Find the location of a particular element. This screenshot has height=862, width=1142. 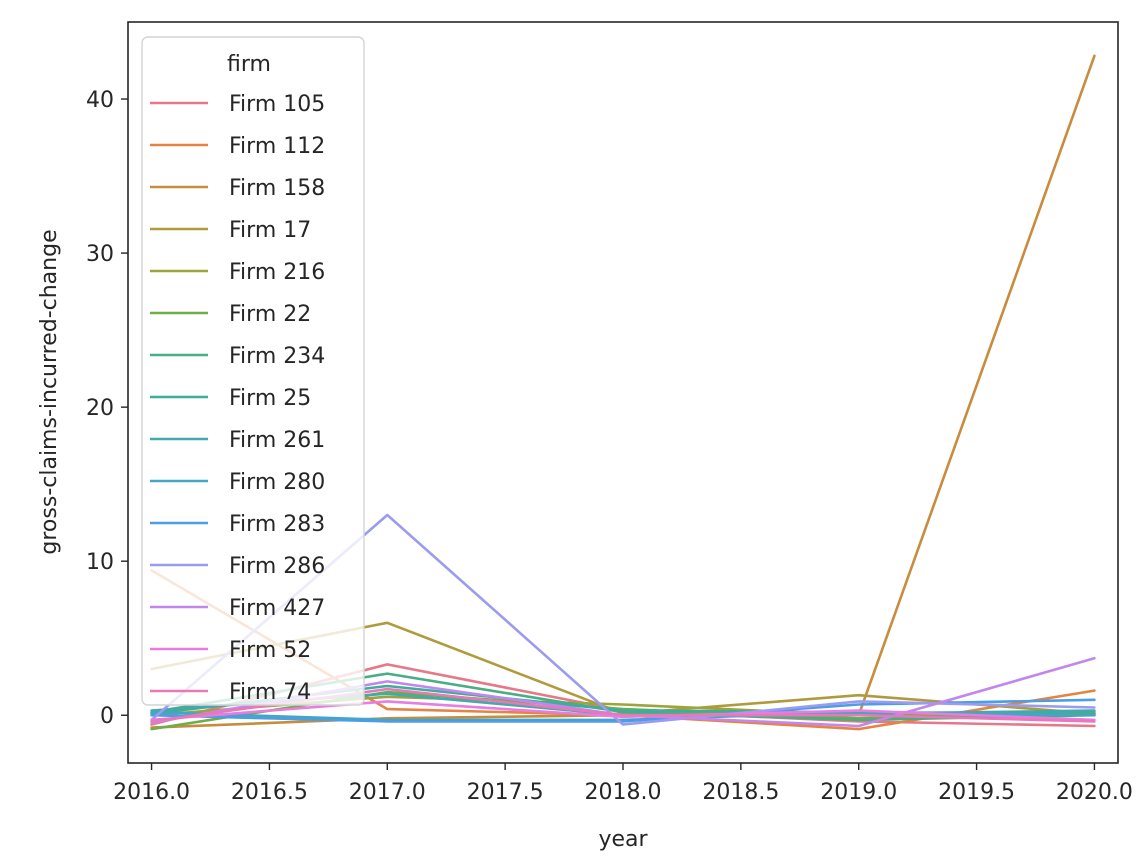

x-tick-label: 2019.0 is located at coordinates (858, 792).